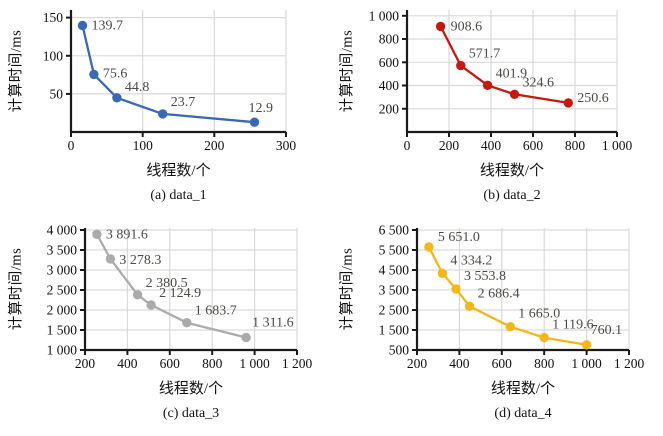  I want to click on svg-text: 571.7, so click(485, 54).